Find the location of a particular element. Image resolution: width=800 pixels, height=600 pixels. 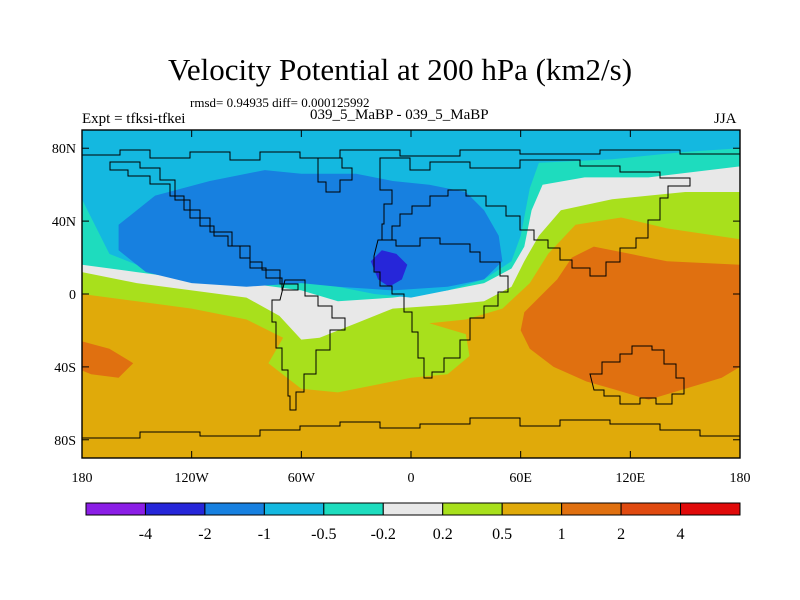

expt-label: Expt = tfksi-tfkei is located at coordinates (134, 119).